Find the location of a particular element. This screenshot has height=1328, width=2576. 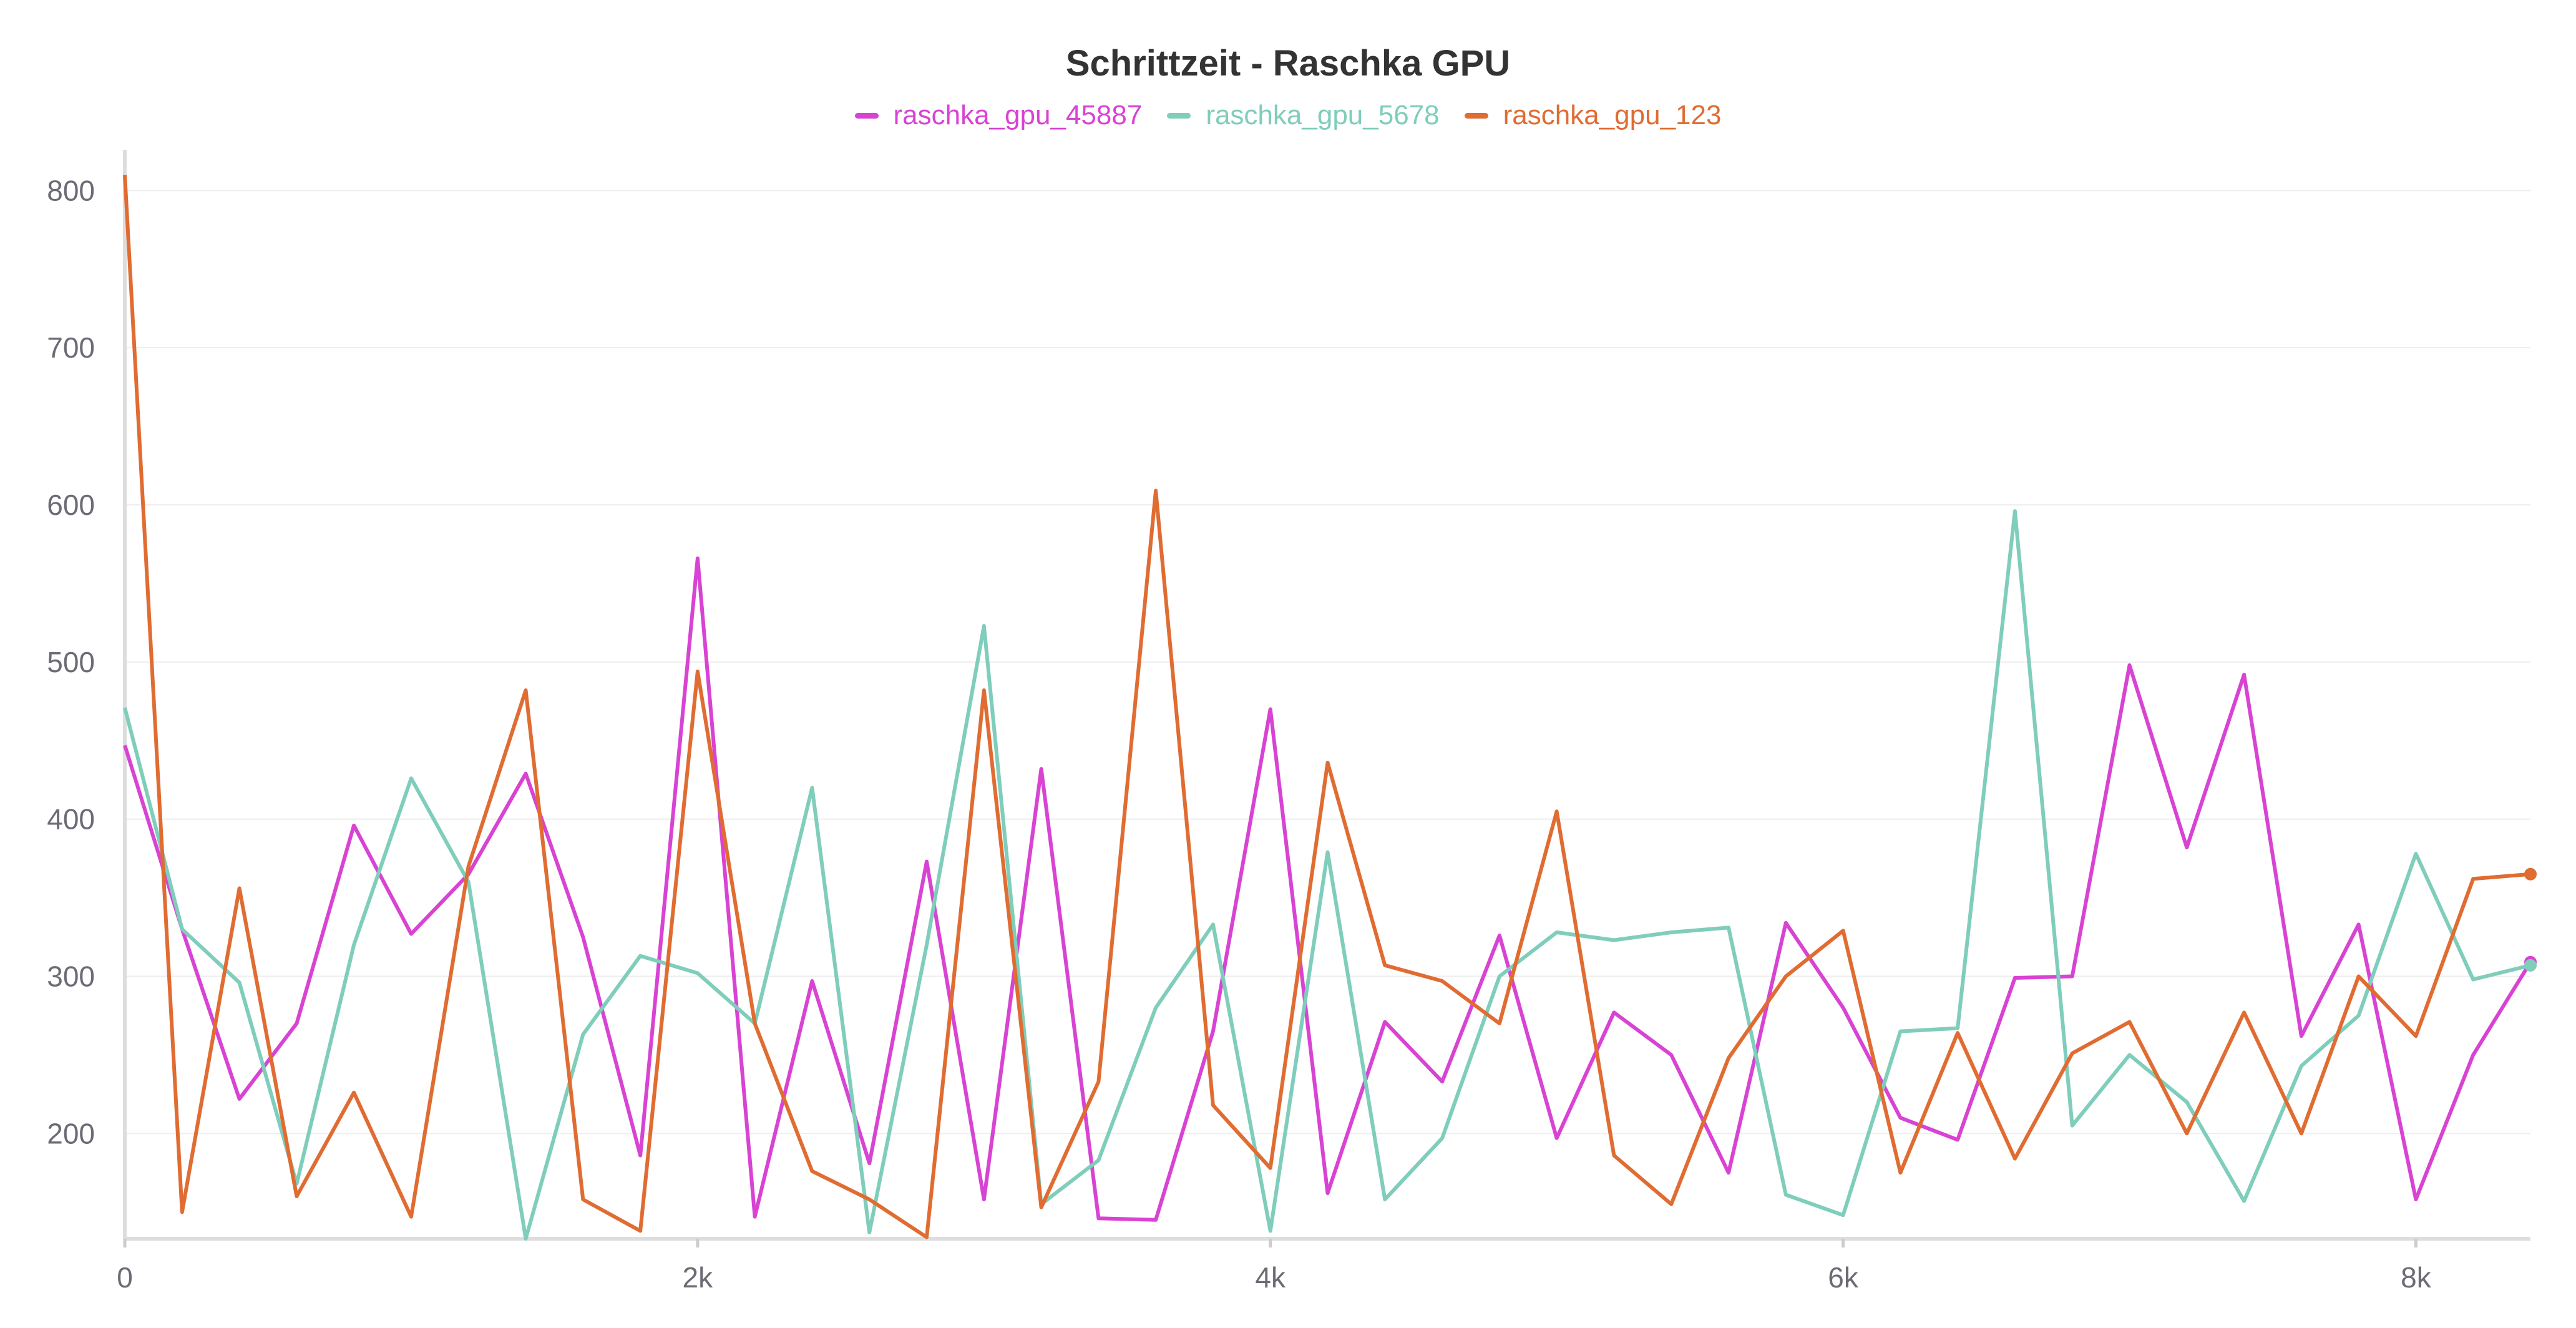

legend-label-series-0: raschka_gpu_45887 is located at coordinates (1018, 115).